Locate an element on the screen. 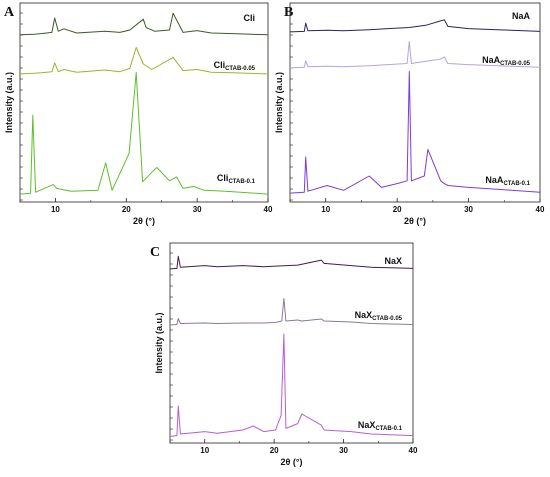 This screenshot has height=477, width=550. series-label: NaACTAB-0.1 is located at coordinates (507, 181).